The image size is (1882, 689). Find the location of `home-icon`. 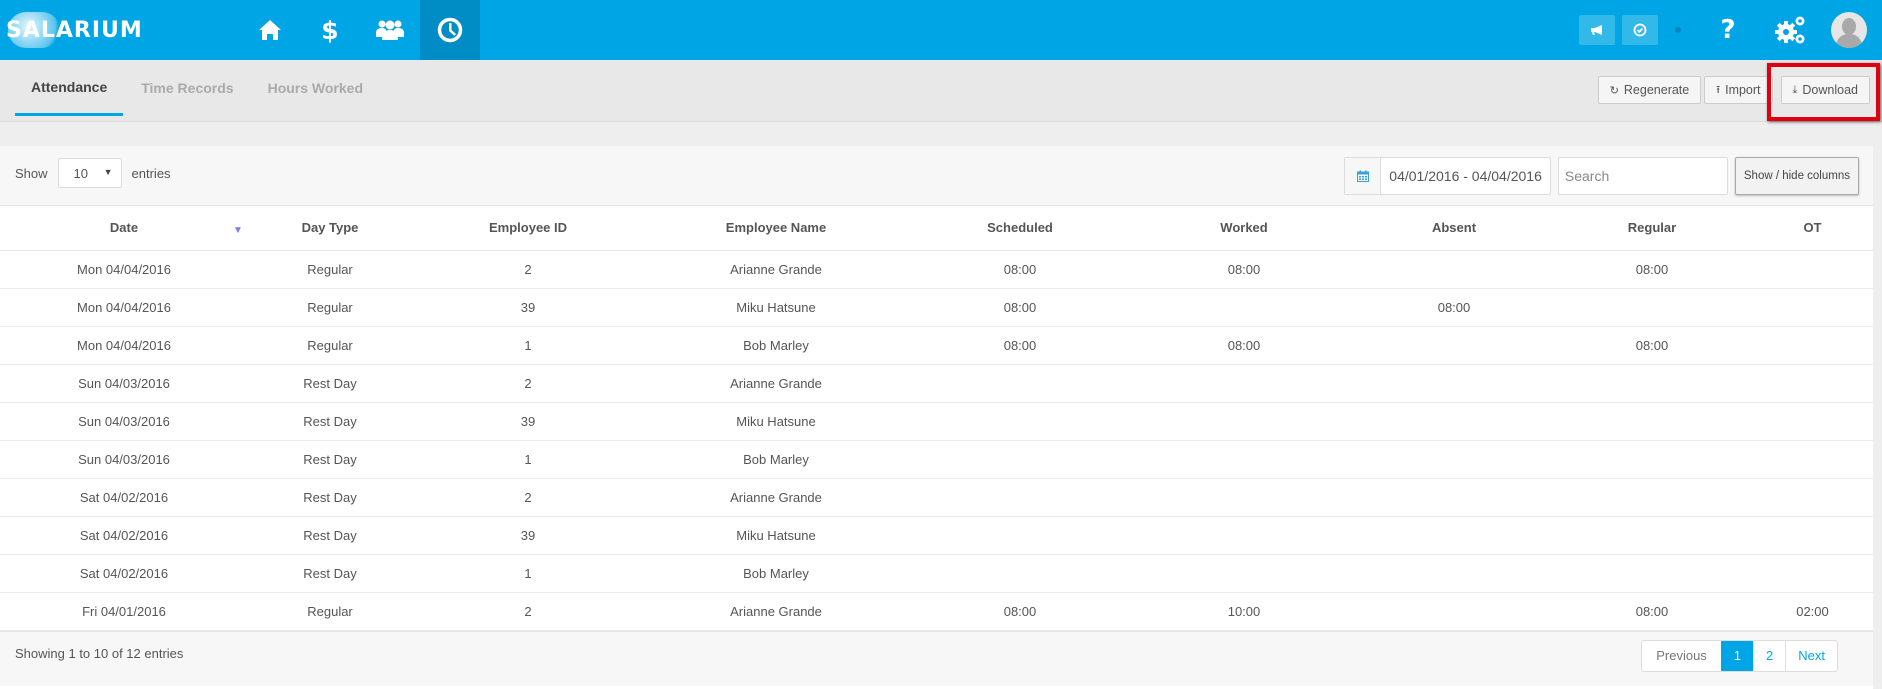

home-icon is located at coordinates (270, 30).